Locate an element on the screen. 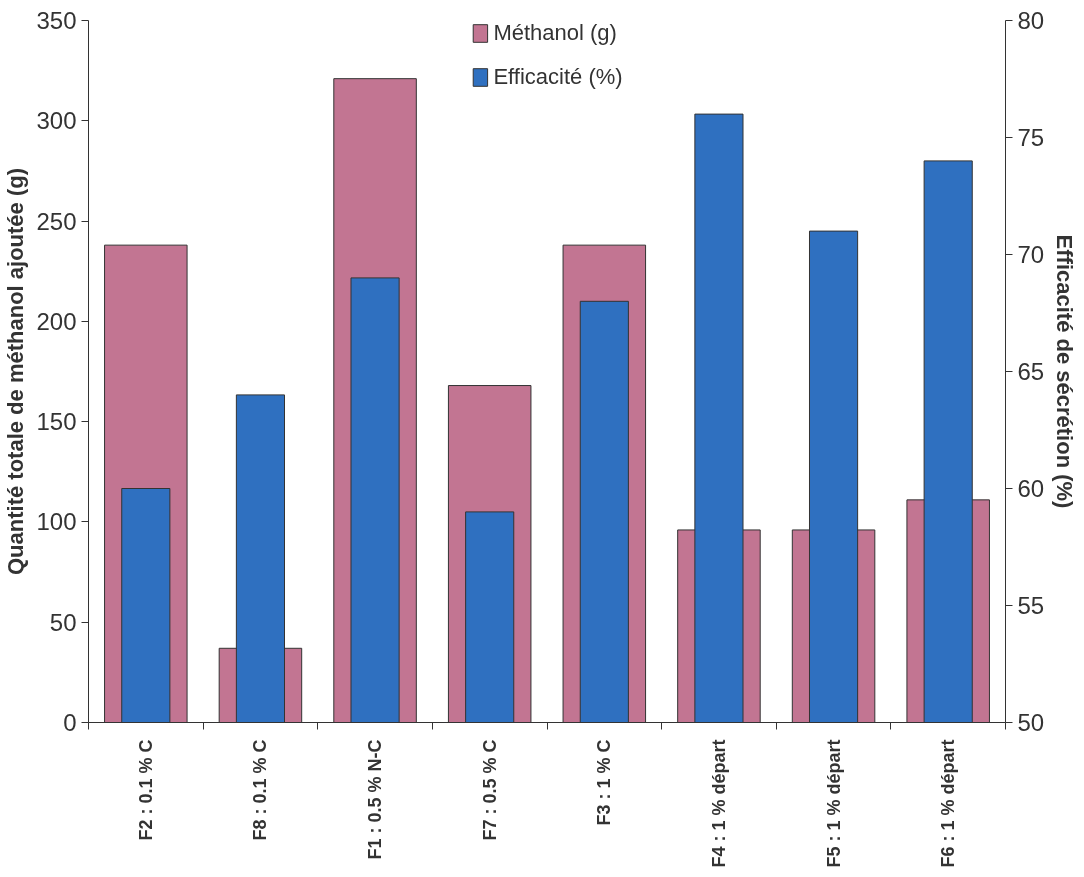  y-axis-title: Quantité totale de méthanol ajoutée (g) is located at coordinates (16, 371).